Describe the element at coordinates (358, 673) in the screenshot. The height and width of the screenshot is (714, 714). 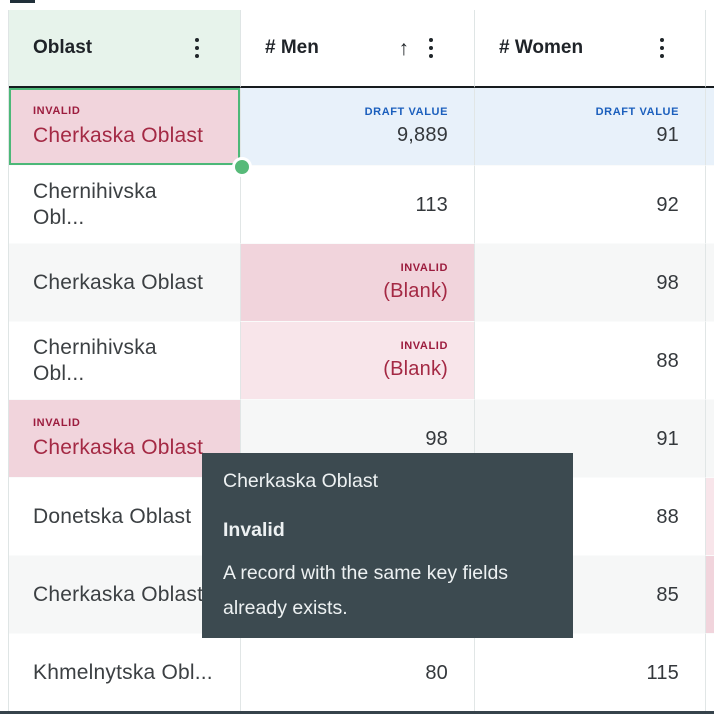
I see `cell-men-row8: 80` at that location.